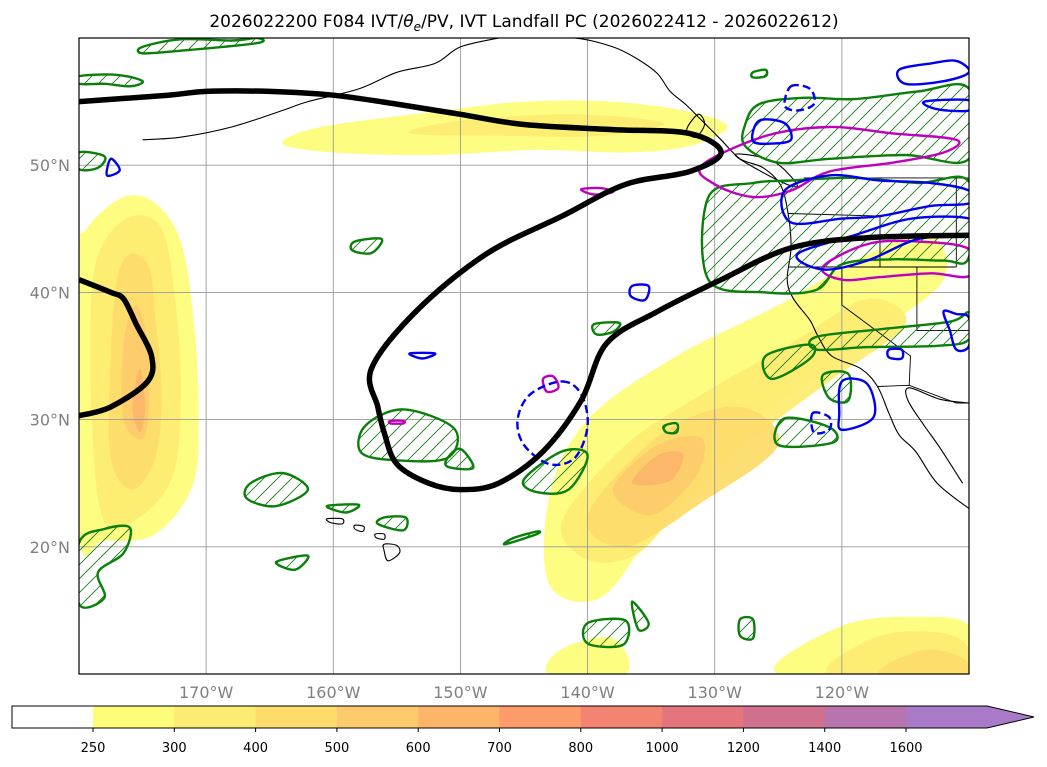 This screenshot has width=1047, height=767. Describe the element at coordinates (50, 420) in the screenshot. I see `lat-tick-label: 30°N` at that location.